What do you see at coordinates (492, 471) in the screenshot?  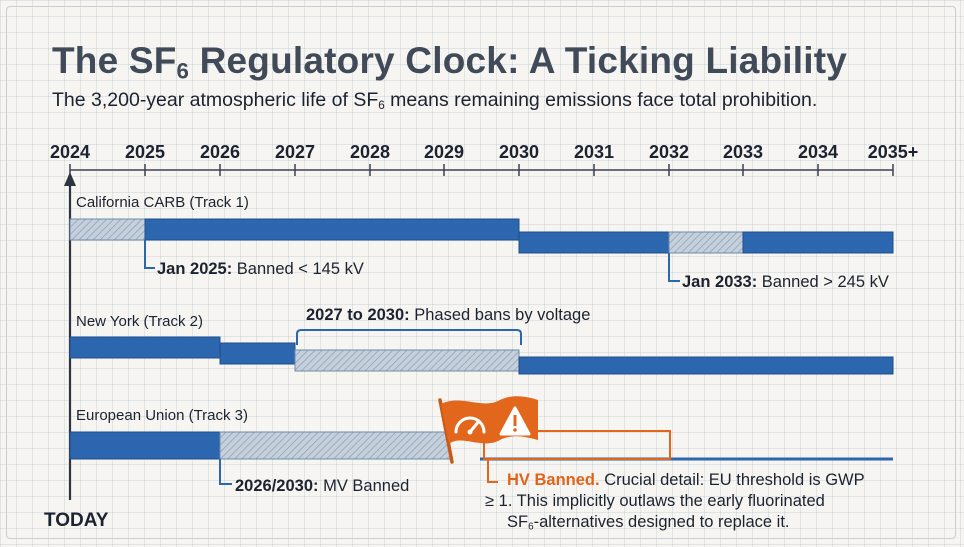 I see `track-3-callout-leader` at bounding box center [492, 471].